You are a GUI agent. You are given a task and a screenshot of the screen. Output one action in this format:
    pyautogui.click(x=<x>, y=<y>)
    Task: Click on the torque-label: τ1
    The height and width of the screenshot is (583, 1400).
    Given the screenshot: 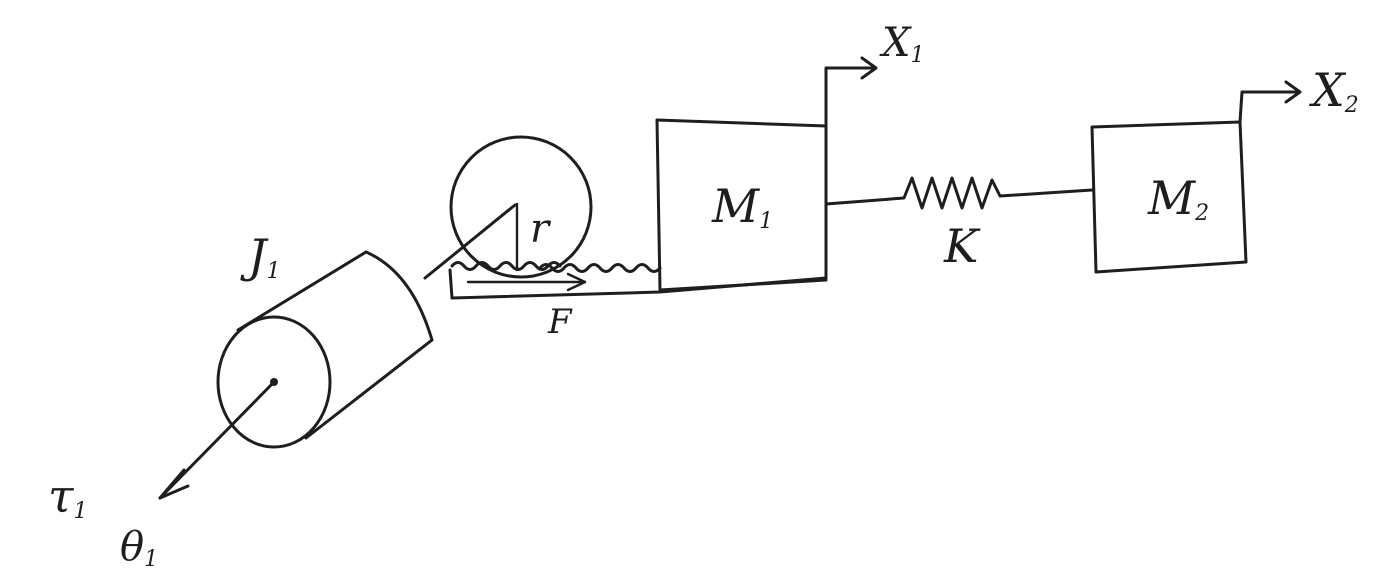 What is the action you would take?
    pyautogui.click(x=67, y=496)
    